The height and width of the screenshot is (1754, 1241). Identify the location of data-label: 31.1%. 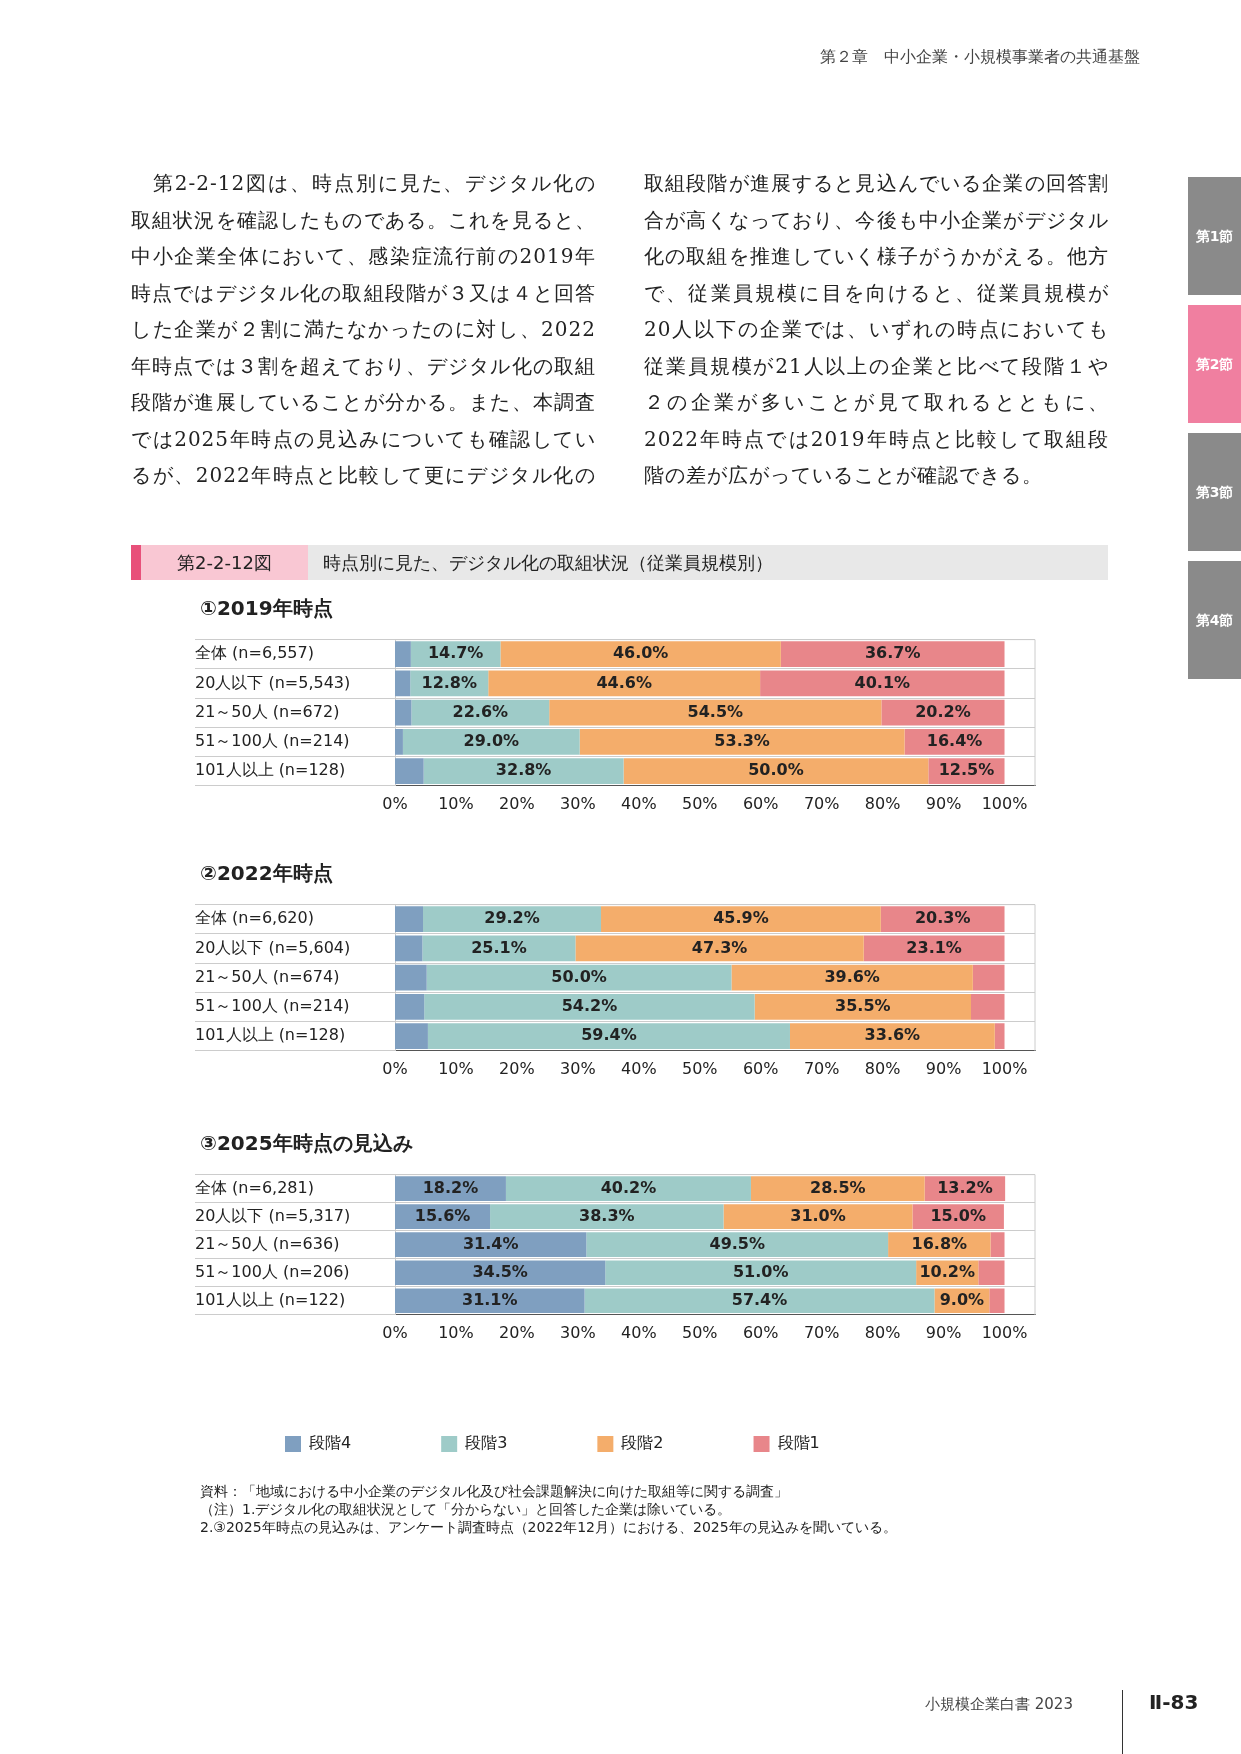
(490, 1299).